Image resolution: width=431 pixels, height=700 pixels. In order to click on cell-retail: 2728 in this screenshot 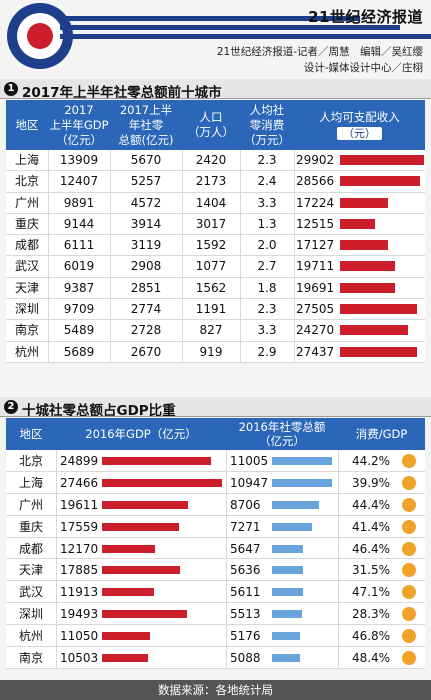, I will do `click(146, 330)`.